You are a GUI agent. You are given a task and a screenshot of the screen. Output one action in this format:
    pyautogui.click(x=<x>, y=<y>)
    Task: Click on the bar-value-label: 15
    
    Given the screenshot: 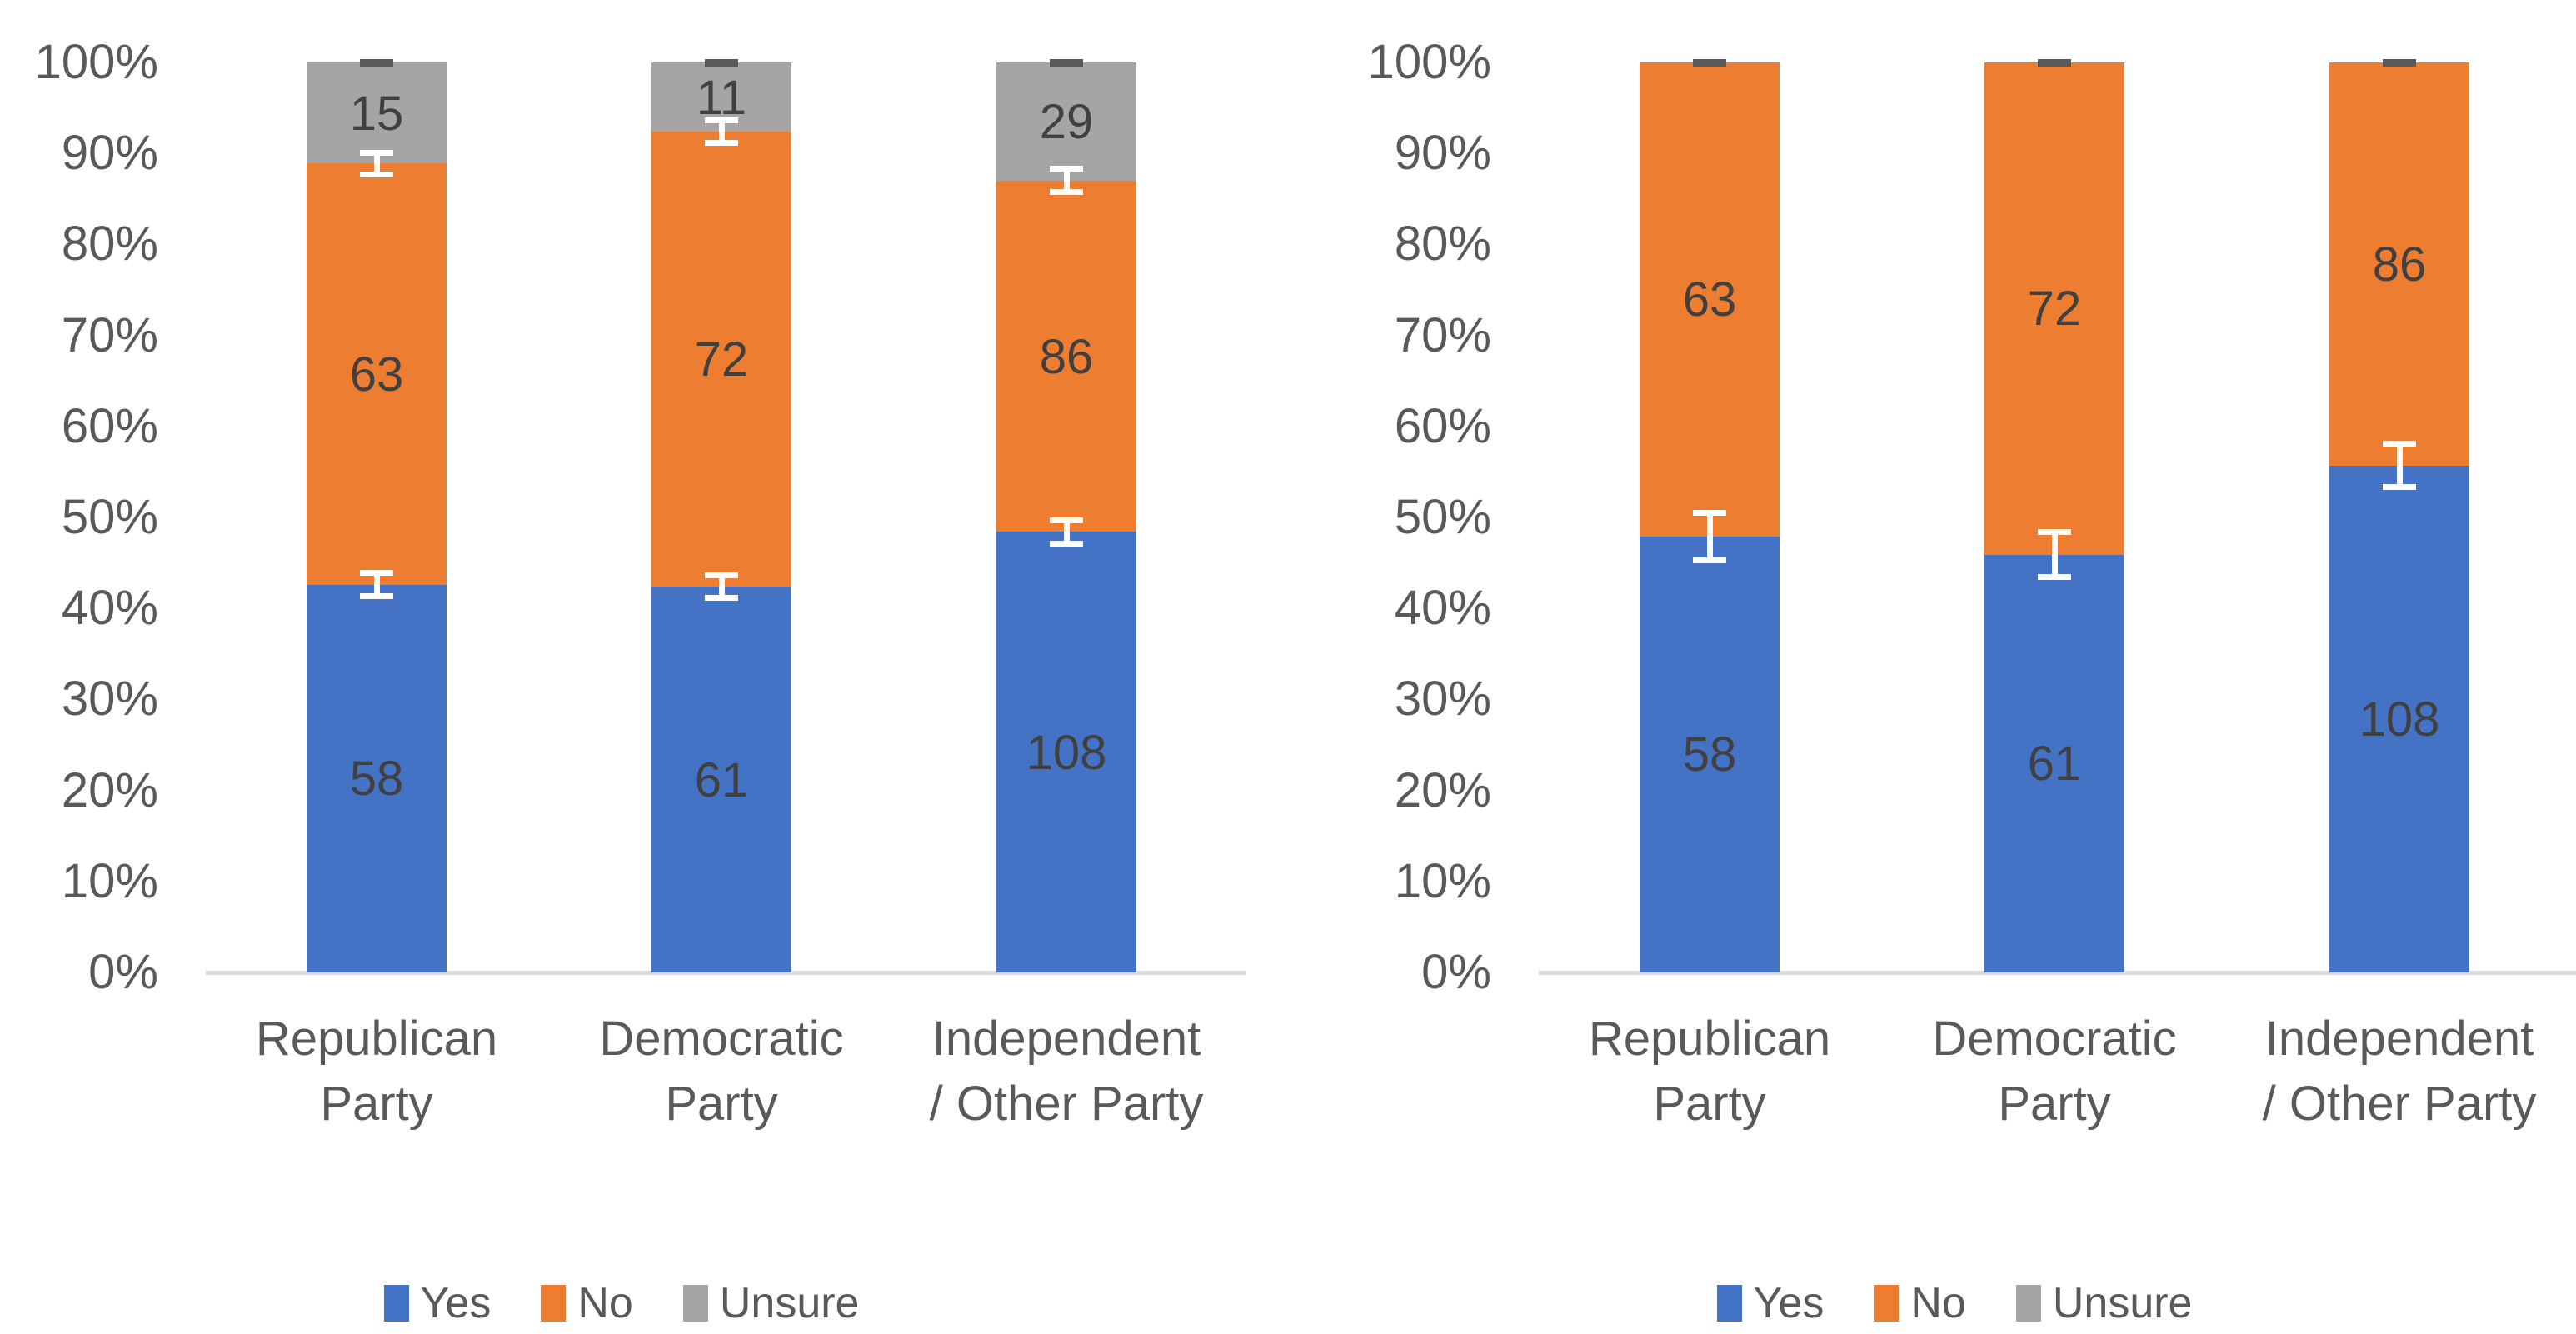 What is the action you would take?
    pyautogui.click(x=376, y=113)
    